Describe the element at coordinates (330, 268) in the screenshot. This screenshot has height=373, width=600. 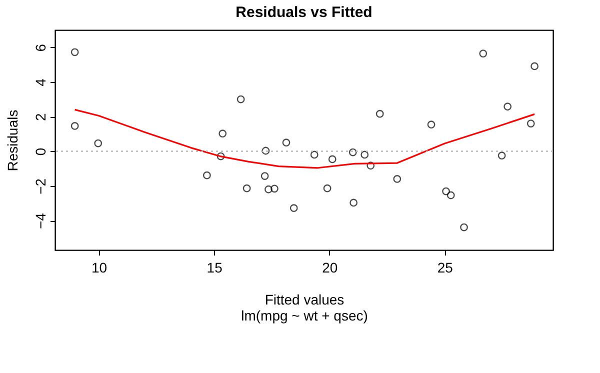
I see `x-tick-label: 20` at that location.